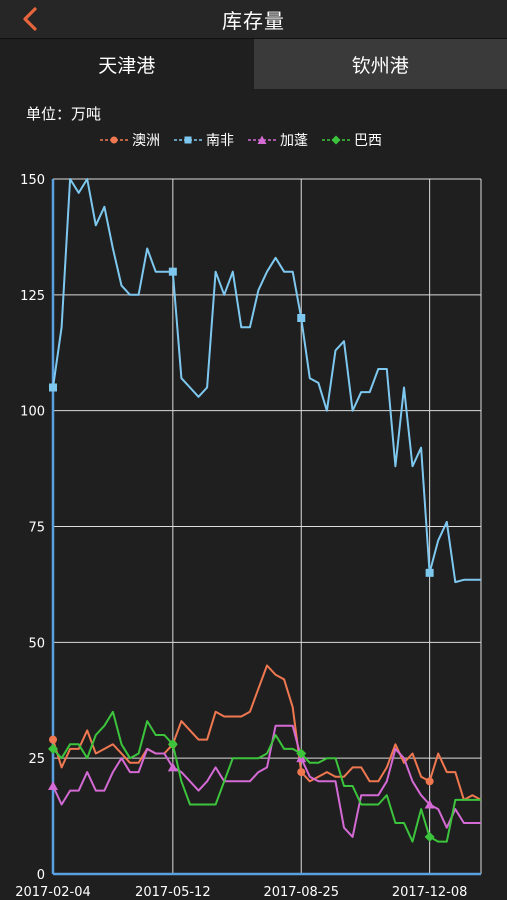 The image size is (507, 900). Describe the element at coordinates (301, 892) in the screenshot. I see `x-tick-label: 2017-08-25` at that location.